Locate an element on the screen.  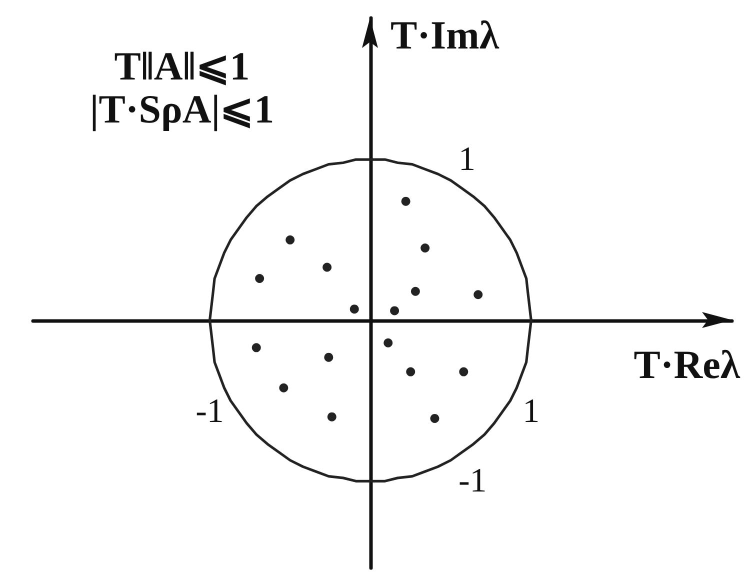
y-axis-title: T·Imλ is located at coordinates (445, 35).